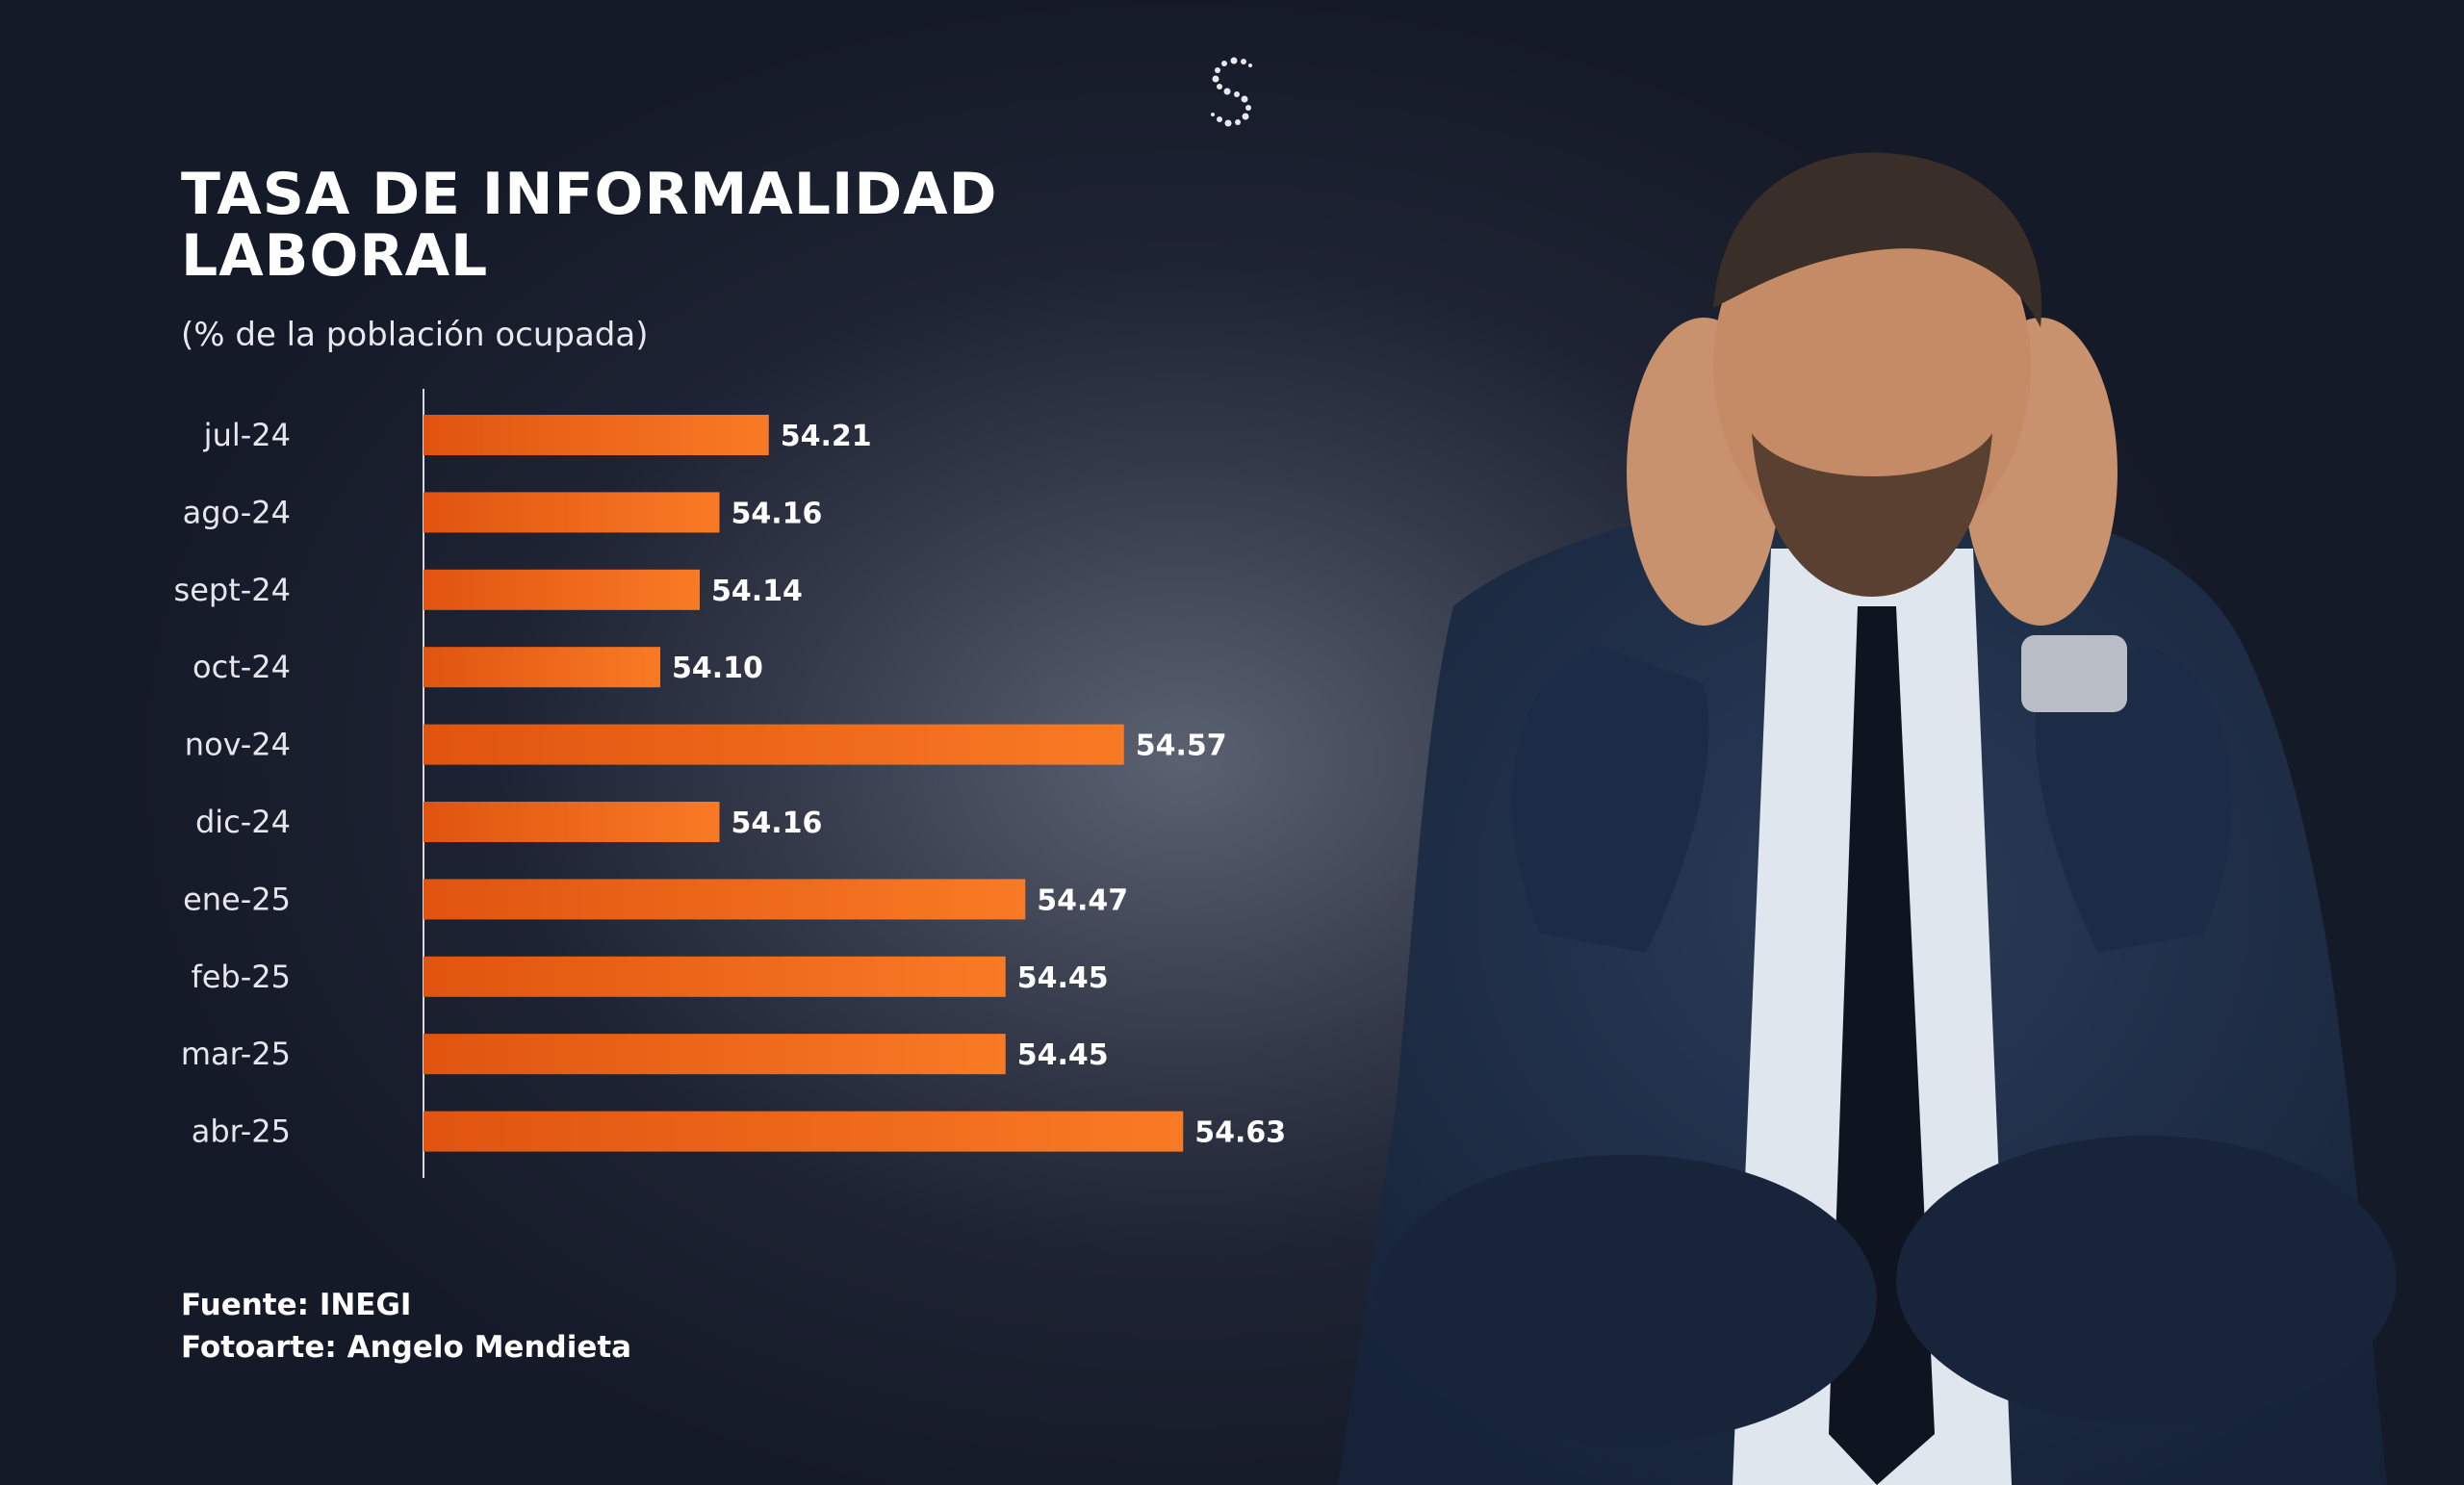 Image resolution: width=2464 pixels, height=1485 pixels. What do you see at coordinates (826, 436) in the screenshot?
I see `value-label: 54.21` at bounding box center [826, 436].